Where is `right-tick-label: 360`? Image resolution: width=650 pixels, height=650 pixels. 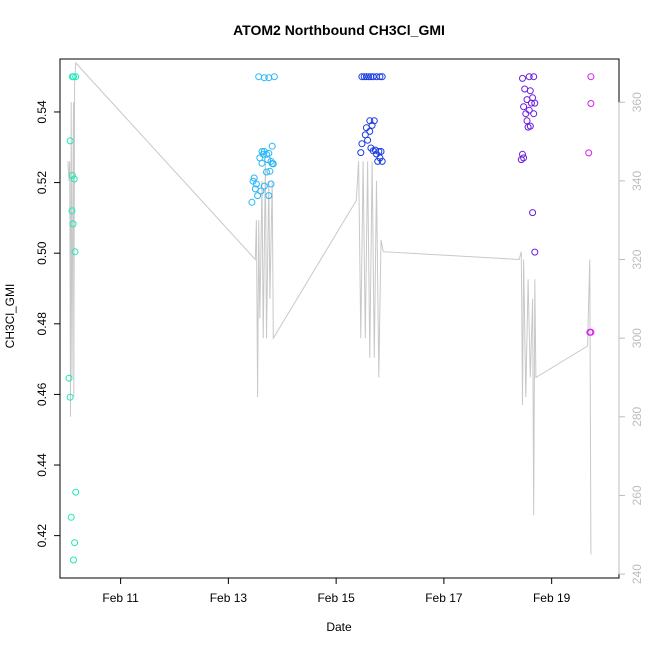
right-tick-label: 360 is located at coordinates (637, 102).